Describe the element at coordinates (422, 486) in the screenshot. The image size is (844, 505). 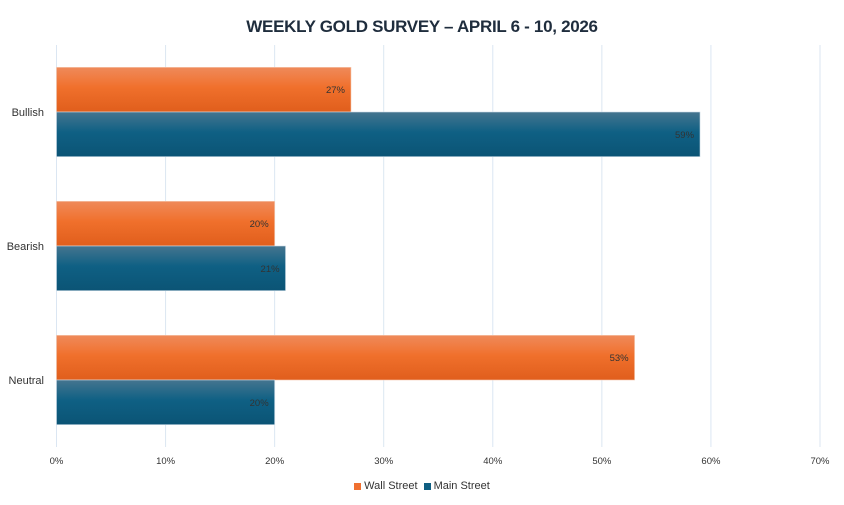
I see `legend: Wall Street Main Street` at that location.